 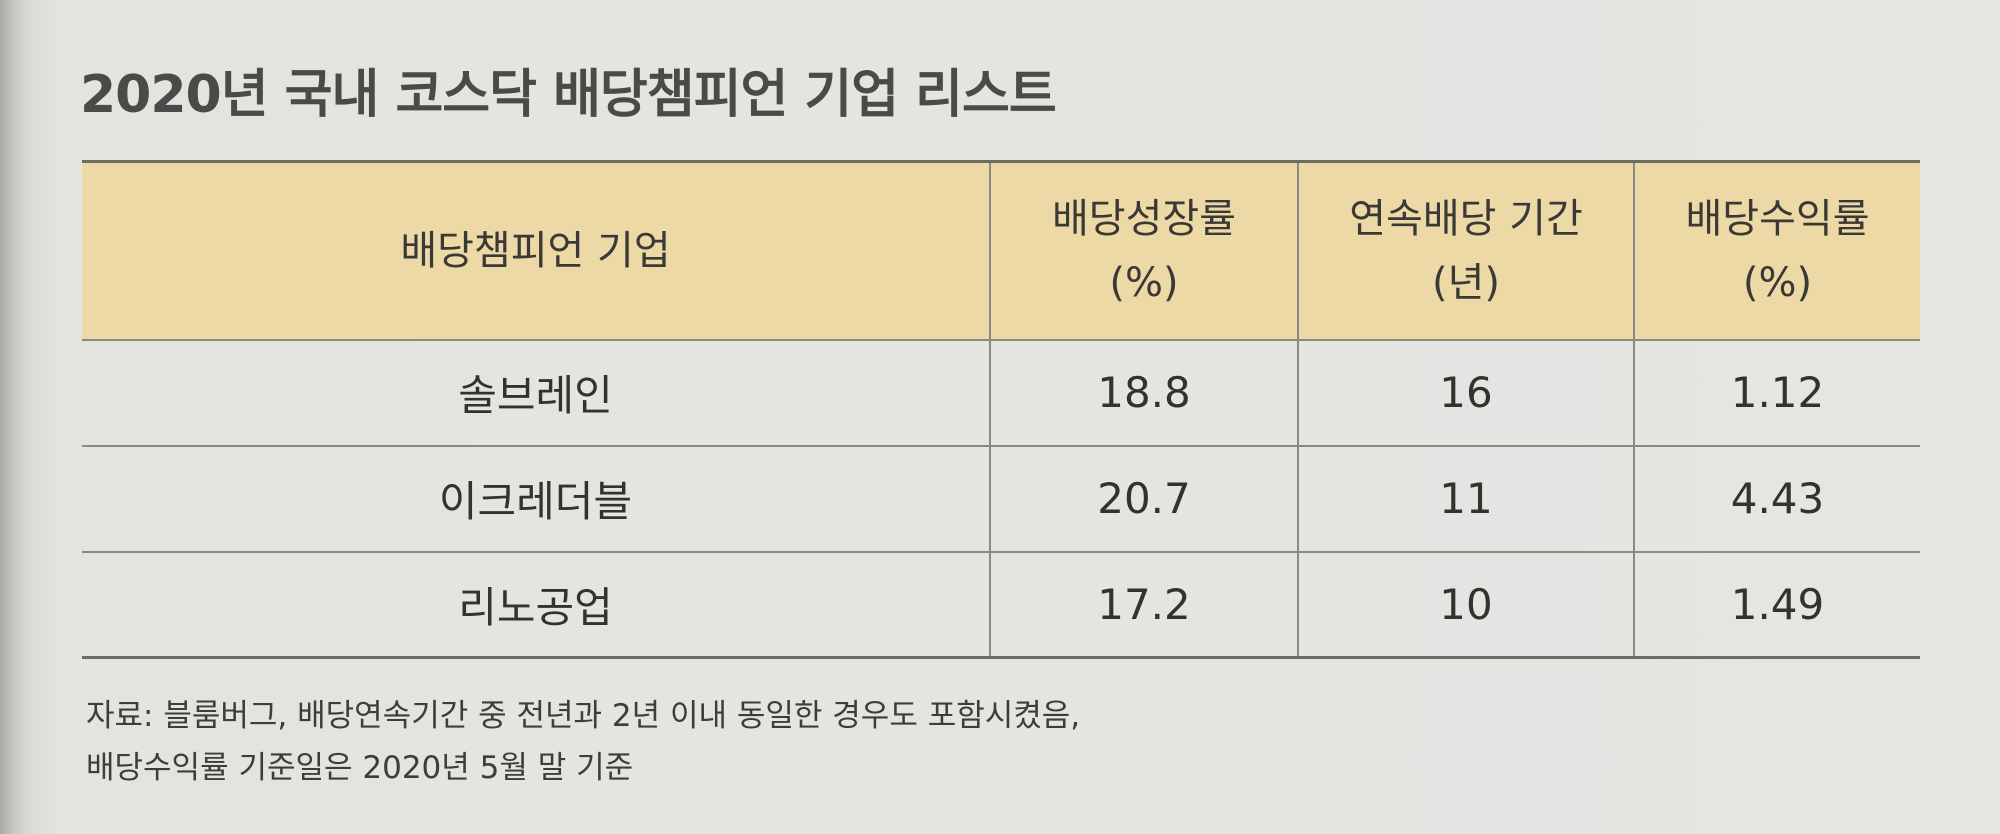 I want to click on table-row: 솔브레인 18.8 16 1.12, so click(x=1001, y=393).